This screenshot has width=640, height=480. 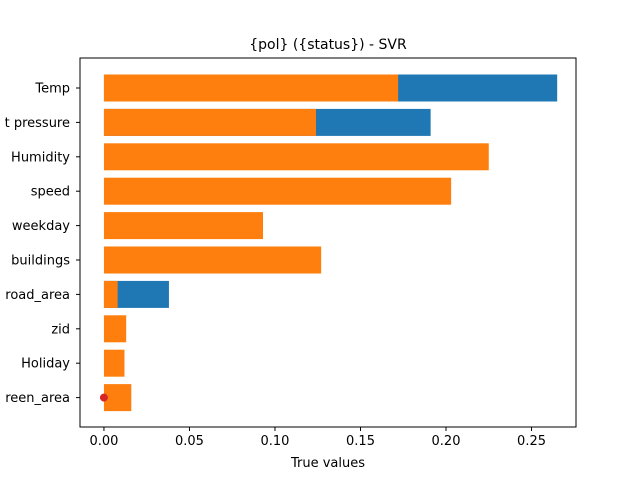 I want to click on bar-reen-area-s1, so click(x=117, y=398).